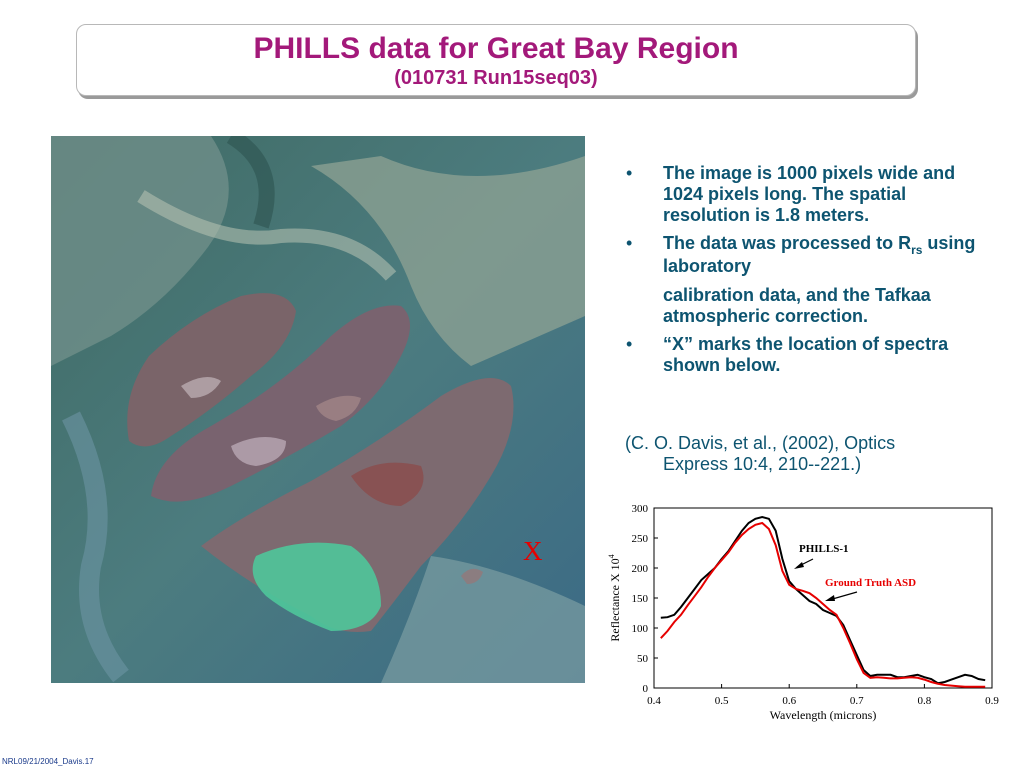 This screenshot has height=768, width=1024. I want to click on x-tick-label: 0.7, so click(857, 701).